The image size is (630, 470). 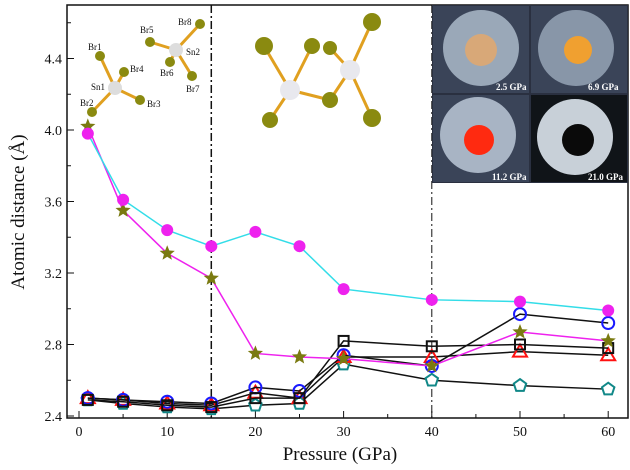 What do you see at coordinates (54, 417) in the screenshot?
I see `y-tick-label: 2.4` at bounding box center [54, 417].